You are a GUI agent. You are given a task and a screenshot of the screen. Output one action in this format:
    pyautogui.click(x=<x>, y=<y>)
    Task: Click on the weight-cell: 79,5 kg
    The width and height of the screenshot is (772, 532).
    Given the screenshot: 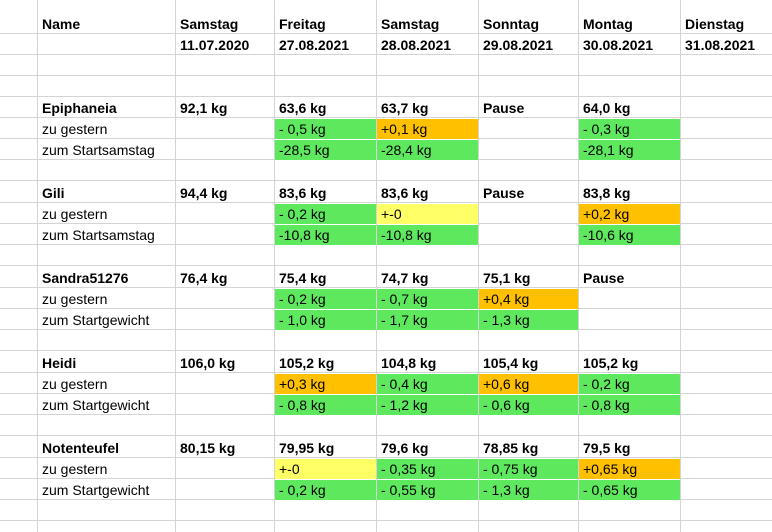 What is the action you would take?
    pyautogui.click(x=607, y=448)
    